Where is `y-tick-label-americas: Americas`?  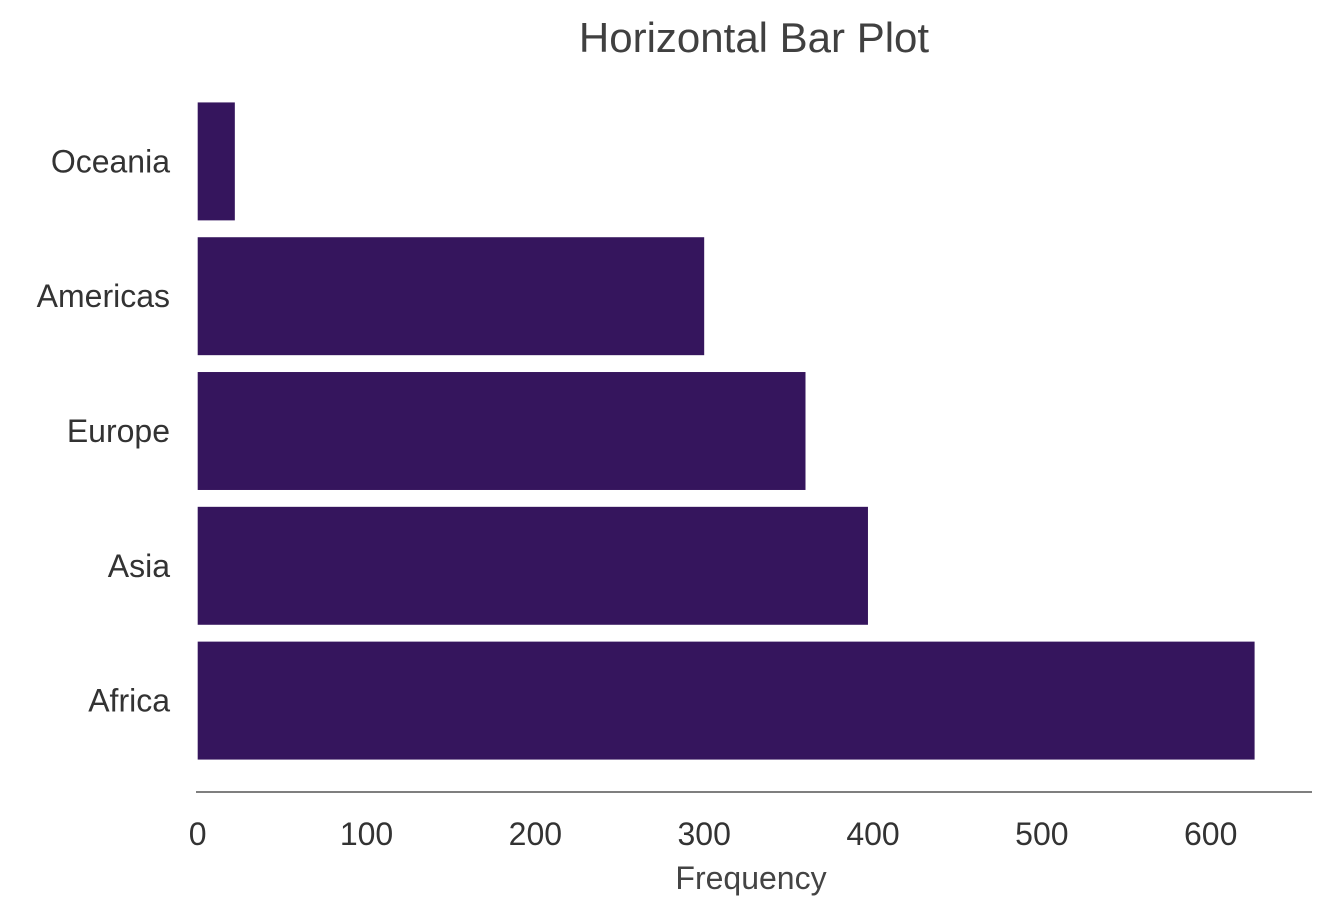 y-tick-label-americas: Americas is located at coordinates (103, 296).